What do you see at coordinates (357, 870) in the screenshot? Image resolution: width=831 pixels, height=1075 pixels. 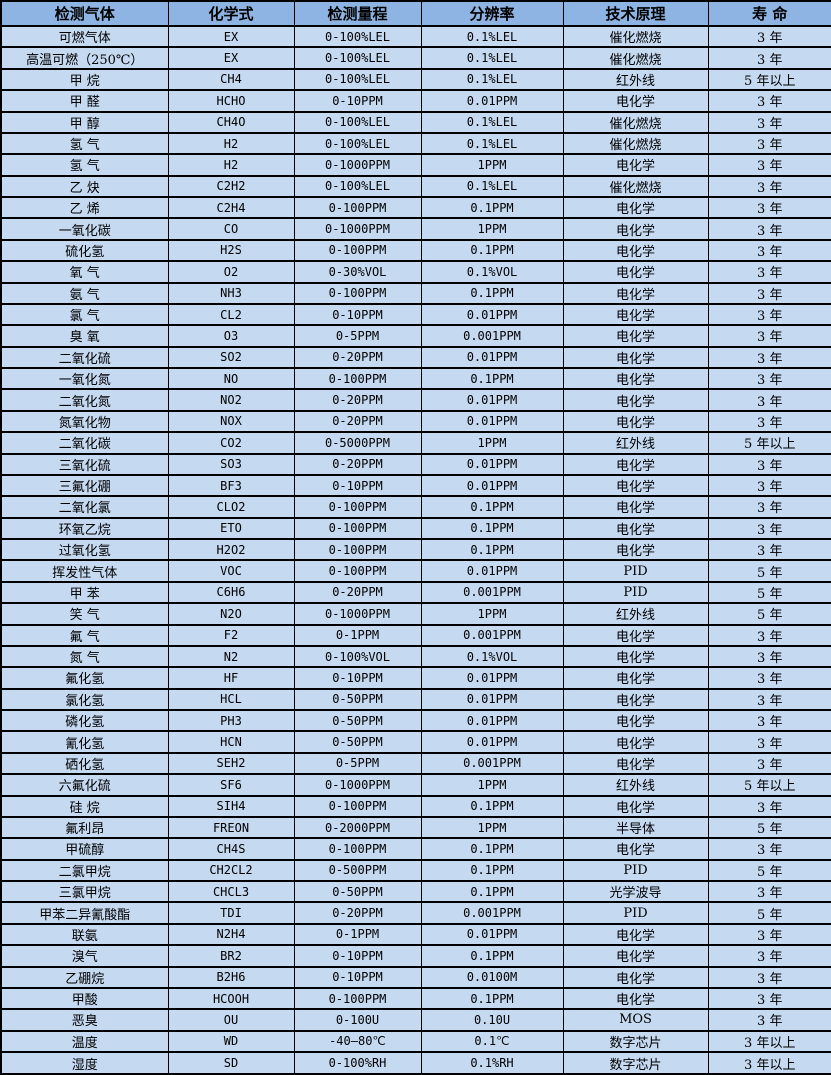 I see `cell-detection-range: 0-500PPM` at bounding box center [357, 870].